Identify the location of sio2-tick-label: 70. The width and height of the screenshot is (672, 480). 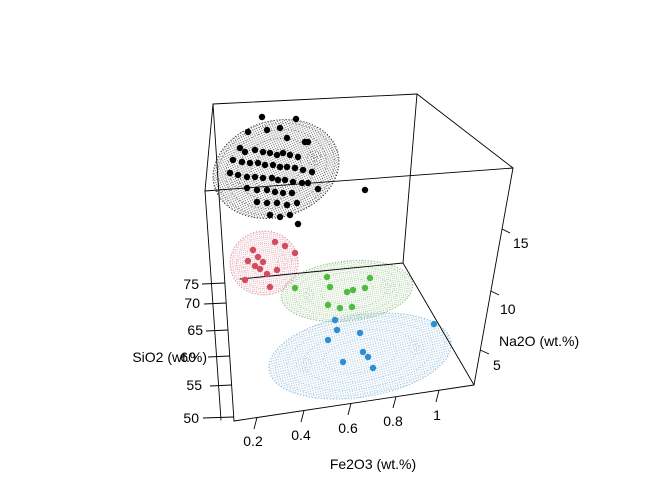
(192, 303).